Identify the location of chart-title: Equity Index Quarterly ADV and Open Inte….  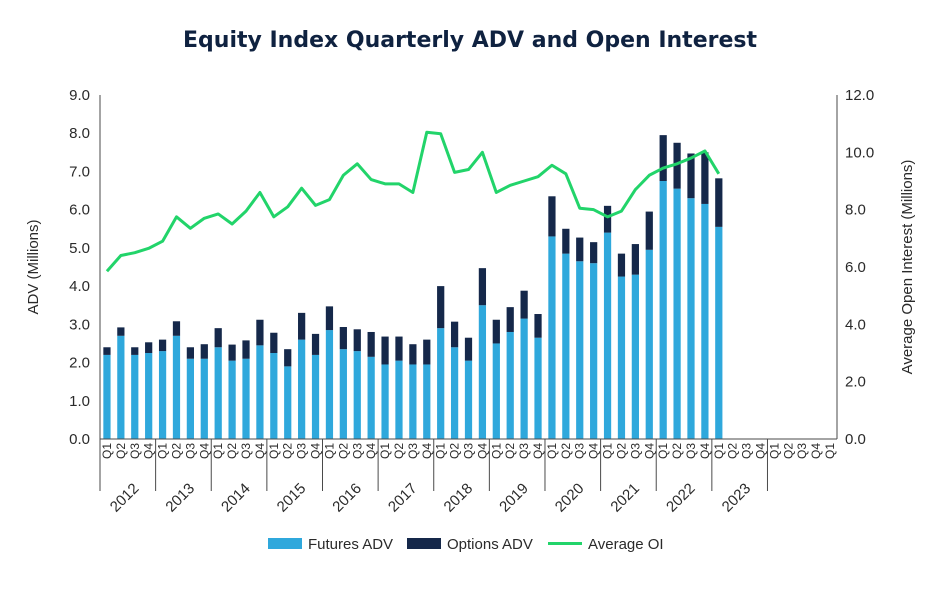
(470, 40).